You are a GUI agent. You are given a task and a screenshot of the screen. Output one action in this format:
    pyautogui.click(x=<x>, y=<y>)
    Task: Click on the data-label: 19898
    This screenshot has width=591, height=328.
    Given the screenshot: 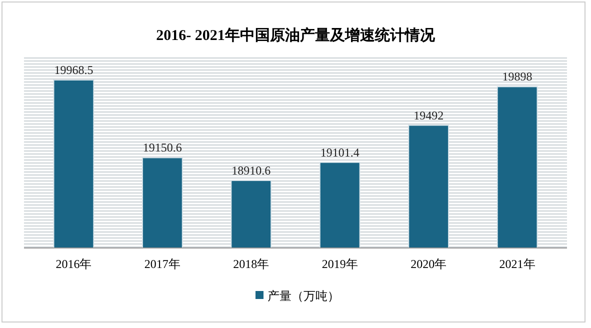 What is the action you would take?
    pyautogui.click(x=517, y=77)
    